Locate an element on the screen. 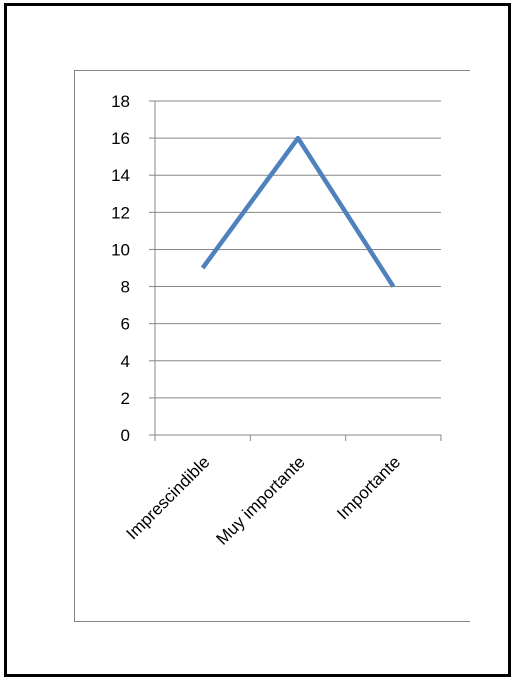  x-tick-label-2: Importante is located at coordinates (368, 487).